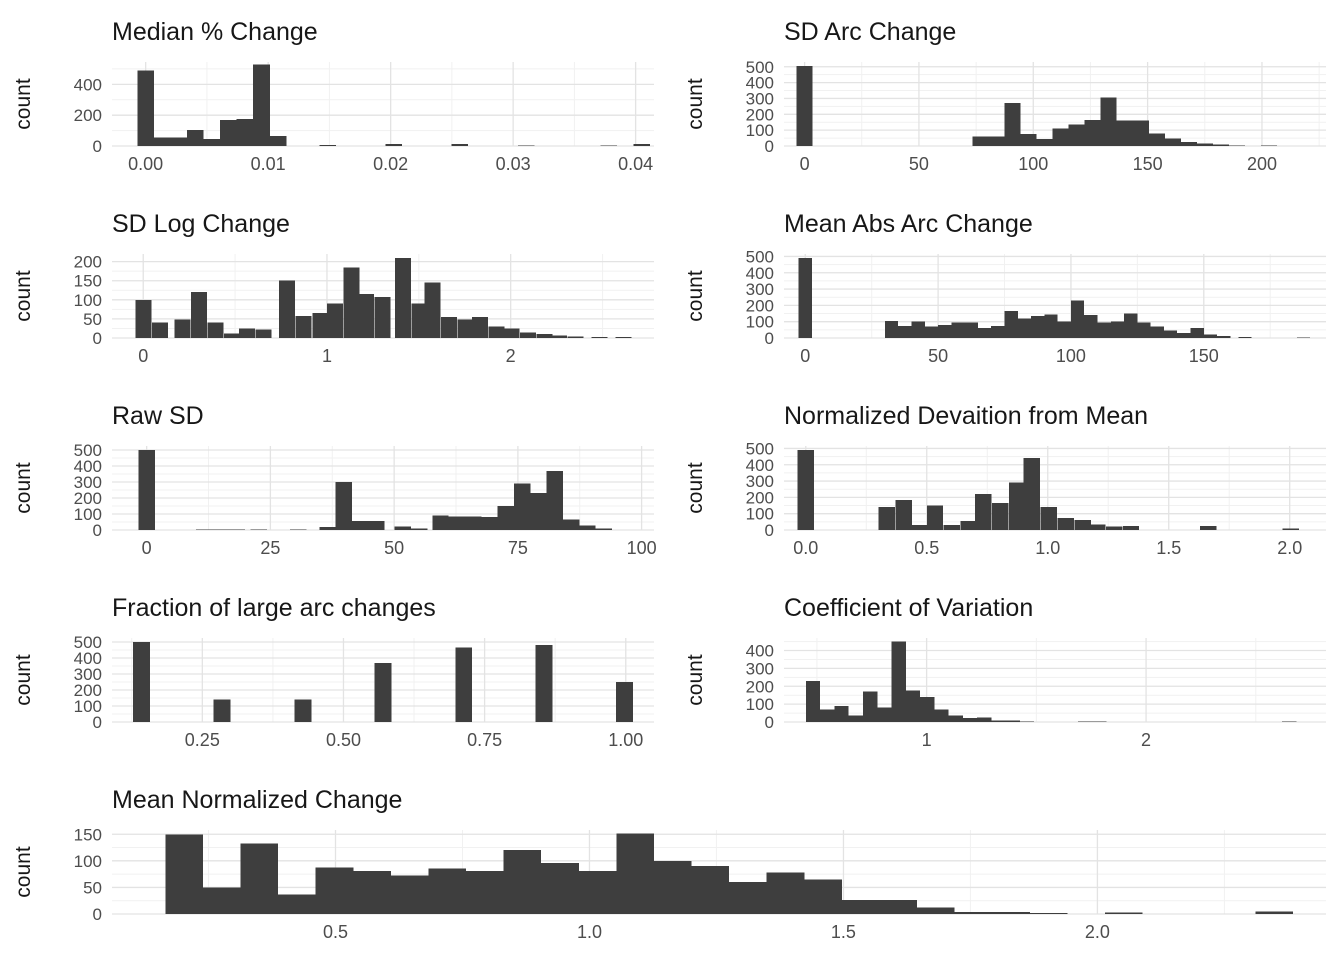 Image resolution: width=1344 pixels, height=960 pixels. Describe the element at coordinates (908, 608) in the screenshot. I see `panel-title: Coefficient of Variation` at that location.